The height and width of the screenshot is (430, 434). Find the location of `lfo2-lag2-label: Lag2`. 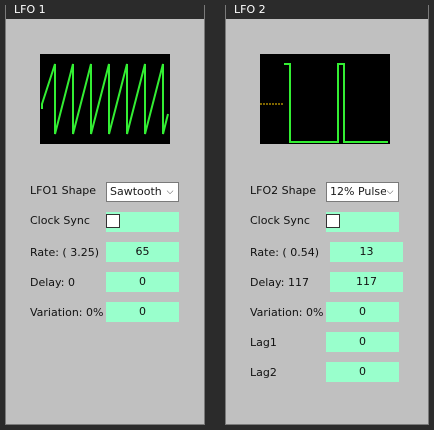

lfo2-lag2-label: Lag2 is located at coordinates (263, 372).